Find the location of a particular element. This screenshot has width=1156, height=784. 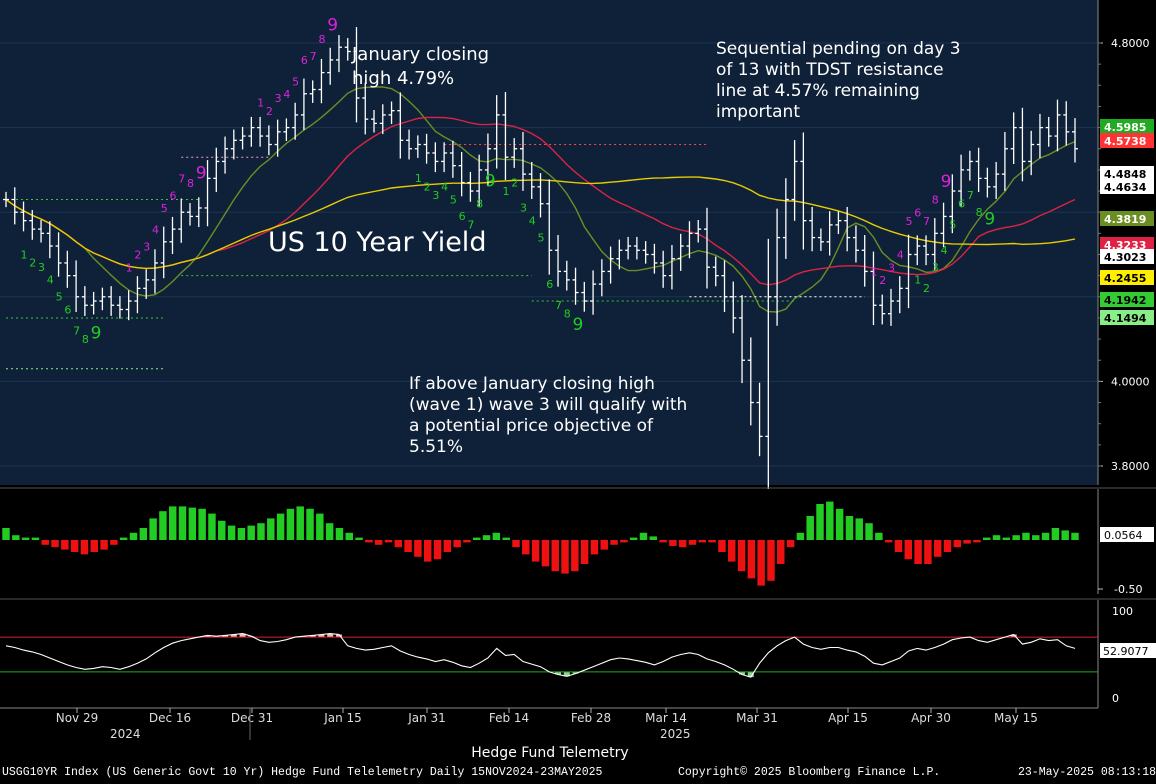

x-tick-label: Apr 30 is located at coordinates (931, 718).